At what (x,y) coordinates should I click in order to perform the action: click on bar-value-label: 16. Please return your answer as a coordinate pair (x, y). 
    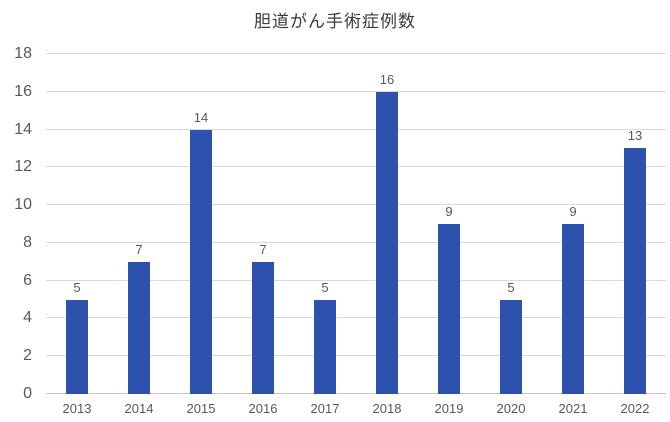
    Looking at the image, I should click on (387, 79).